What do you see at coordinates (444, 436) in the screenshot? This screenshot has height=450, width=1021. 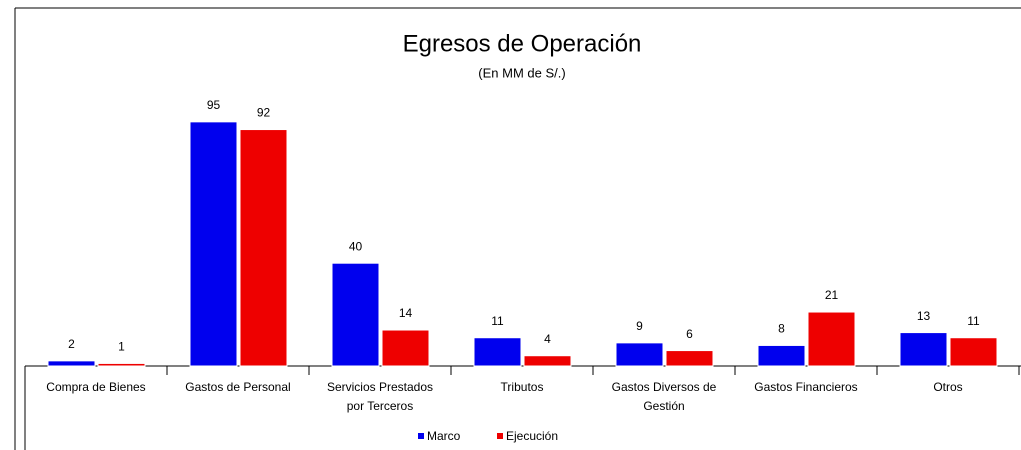 I see `legend-label: Marco` at bounding box center [444, 436].